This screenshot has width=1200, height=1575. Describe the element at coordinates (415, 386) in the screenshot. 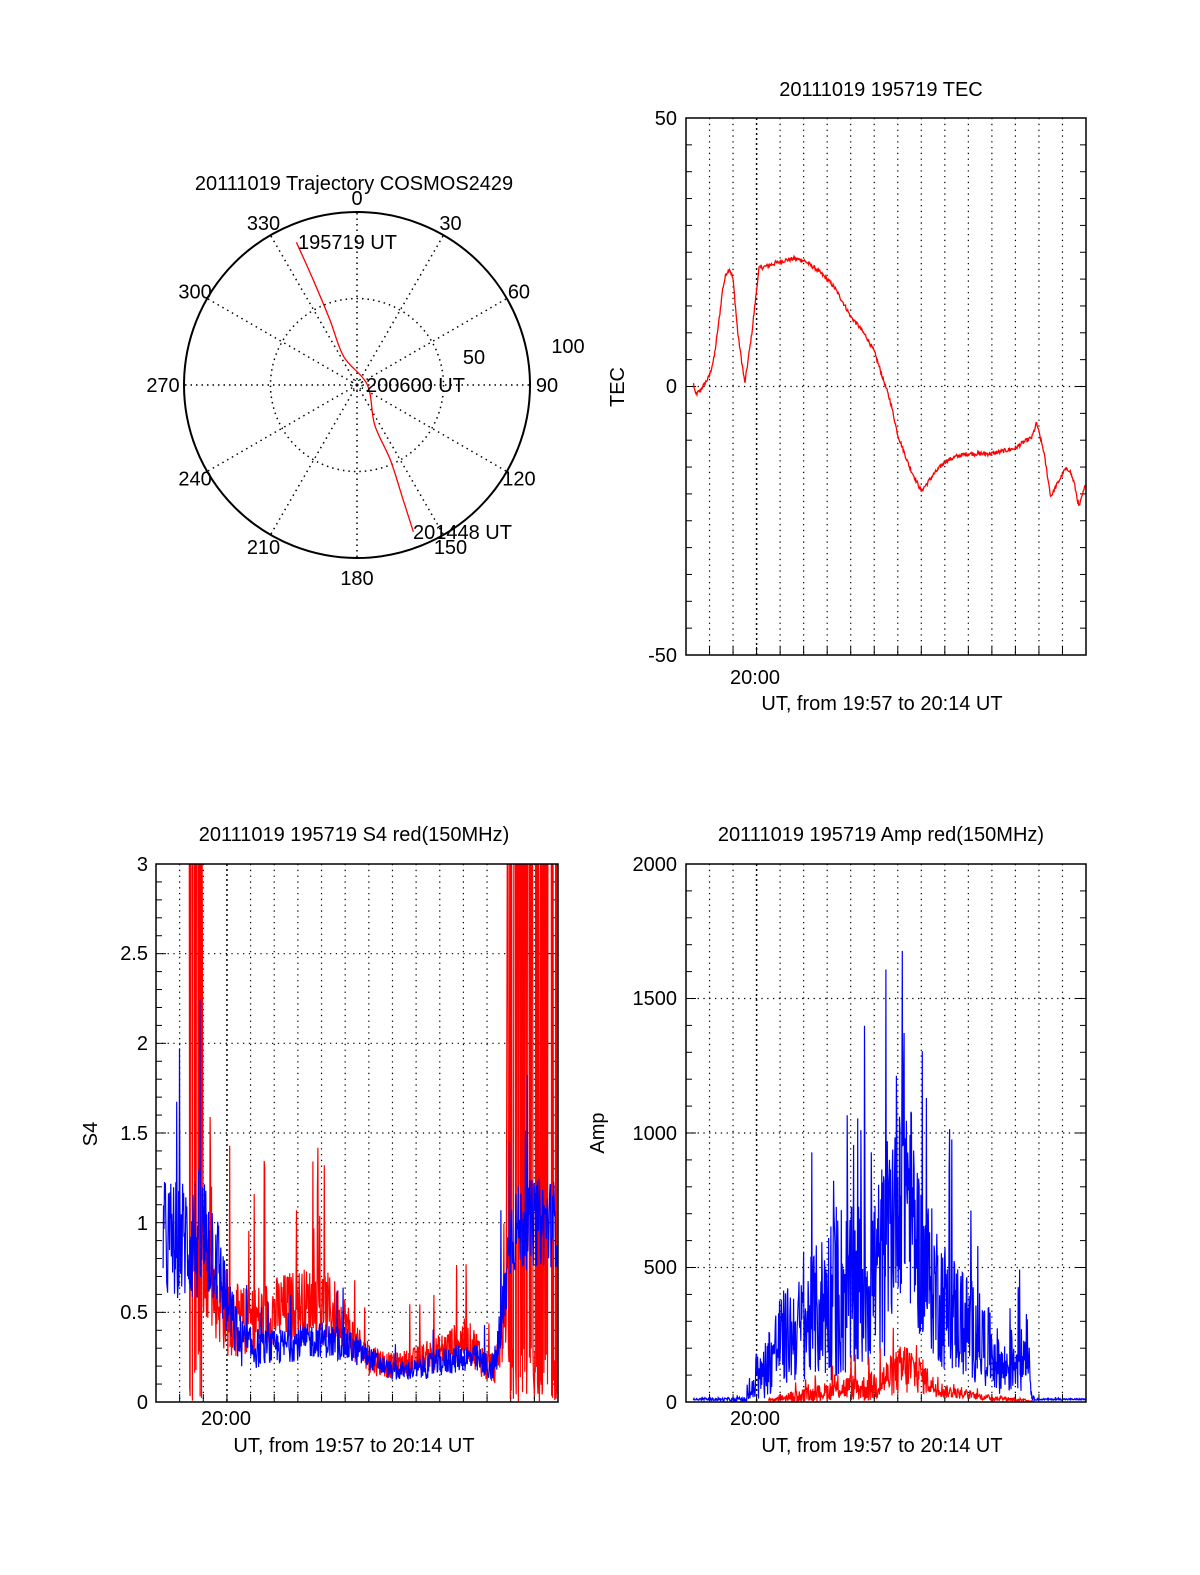

I see `trajectory-mid-label: 200600 UT` at that location.